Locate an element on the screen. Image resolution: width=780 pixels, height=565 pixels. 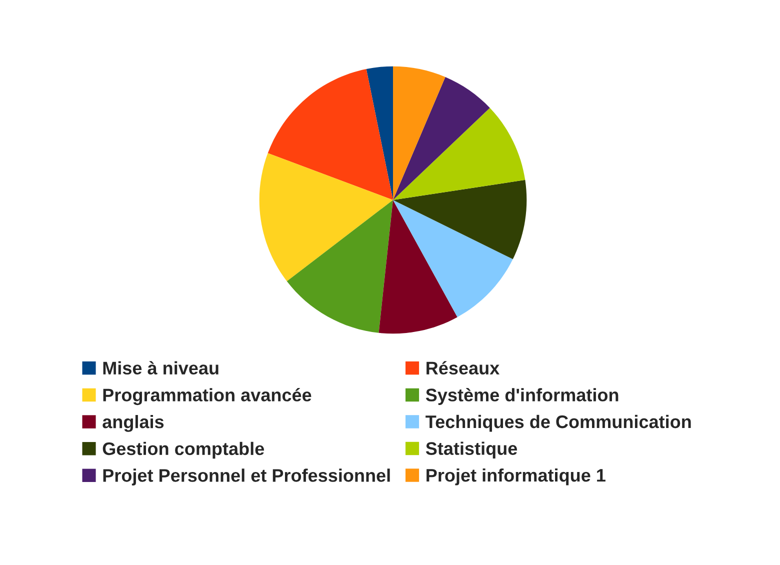
legend-label: Réseaux is located at coordinates (463, 368).